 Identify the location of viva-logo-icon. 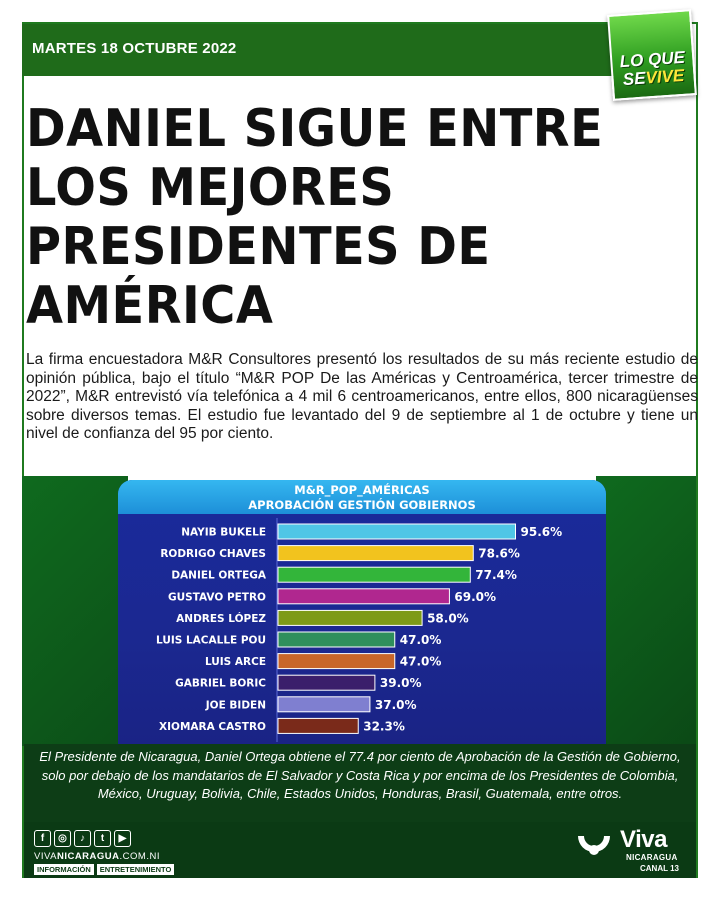
(594, 845).